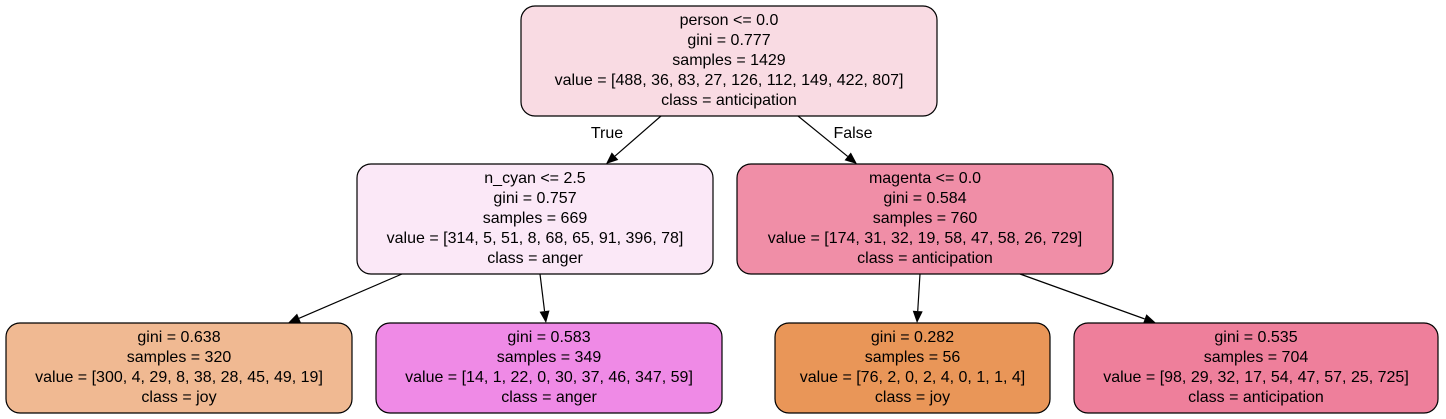 The height and width of the screenshot is (419, 1446). What do you see at coordinates (728, 40) in the screenshot?
I see `node-line: gini = 0.777` at bounding box center [728, 40].